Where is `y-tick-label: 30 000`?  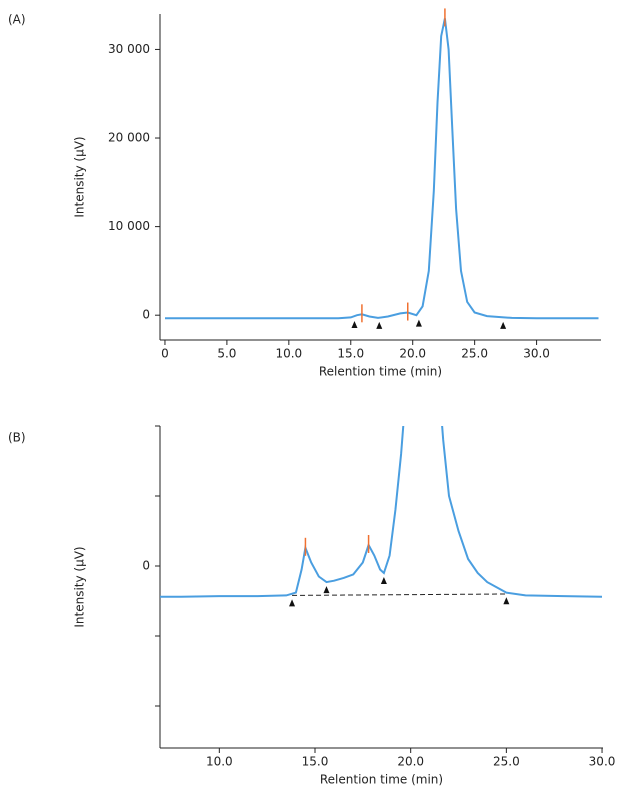
y-tick-label: 30 000 is located at coordinates (129, 49).